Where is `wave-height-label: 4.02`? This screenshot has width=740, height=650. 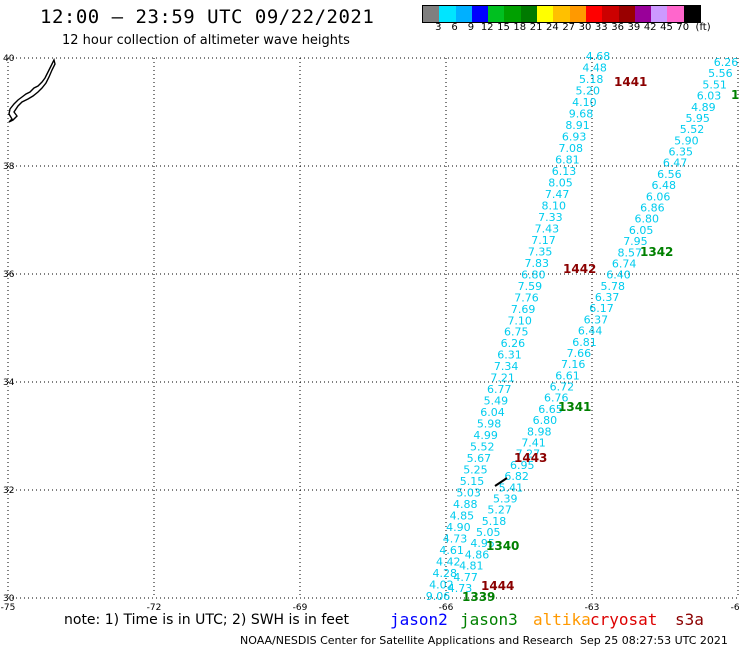 wave-height-label: 4.02 is located at coordinates (441, 585).